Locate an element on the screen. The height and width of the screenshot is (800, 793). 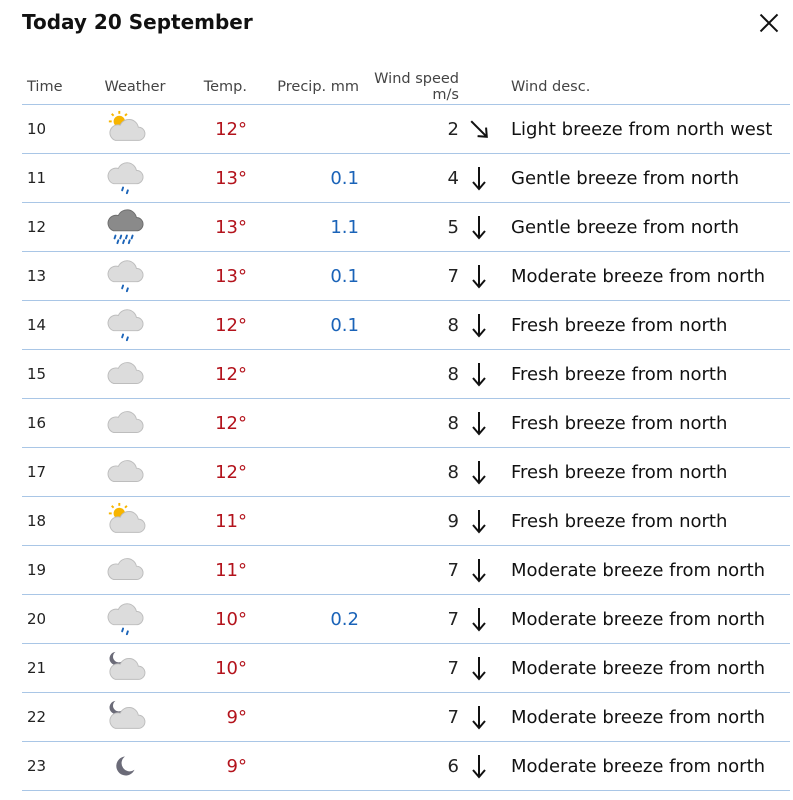
row-time: 20 is located at coordinates (57, 619).